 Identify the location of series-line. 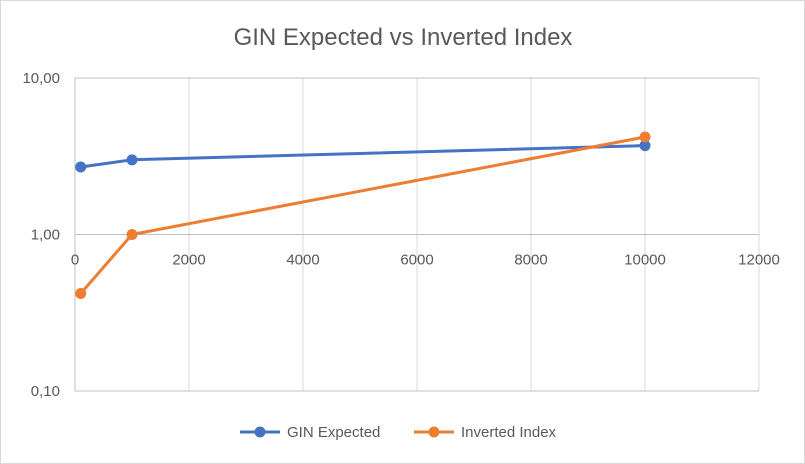
(363, 156).